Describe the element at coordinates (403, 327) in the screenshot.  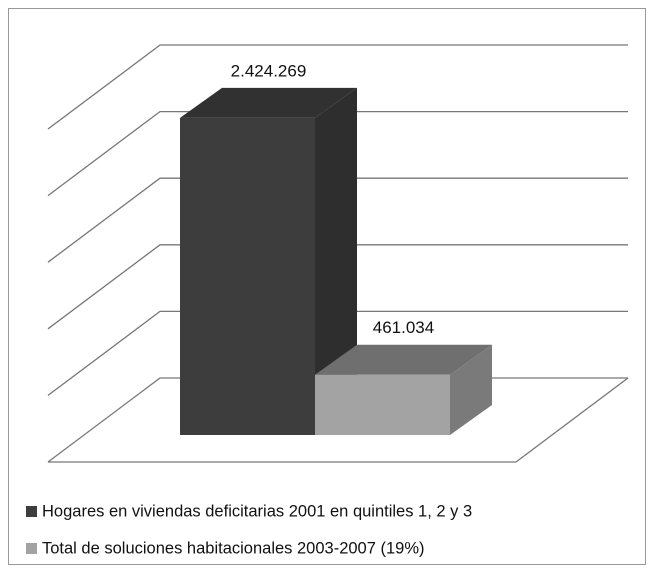
I see `value-label: 461.034` at that location.